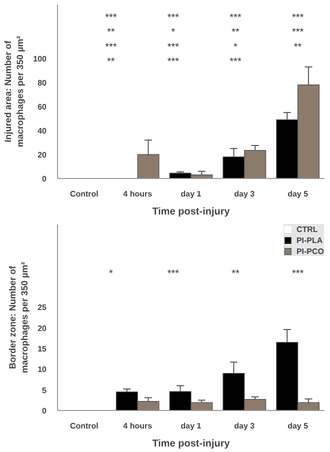 The height and width of the screenshot is (452, 330). Describe the element at coordinates (310, 251) in the screenshot. I see `legend-label: PI-PCO` at that location.